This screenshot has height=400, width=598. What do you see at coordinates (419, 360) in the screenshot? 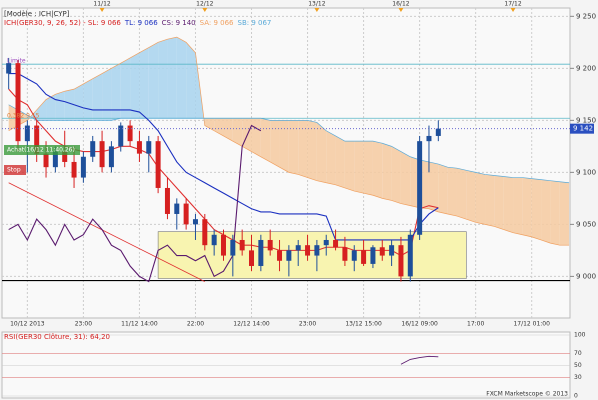
I see `rsi-line` at bounding box center [419, 360].